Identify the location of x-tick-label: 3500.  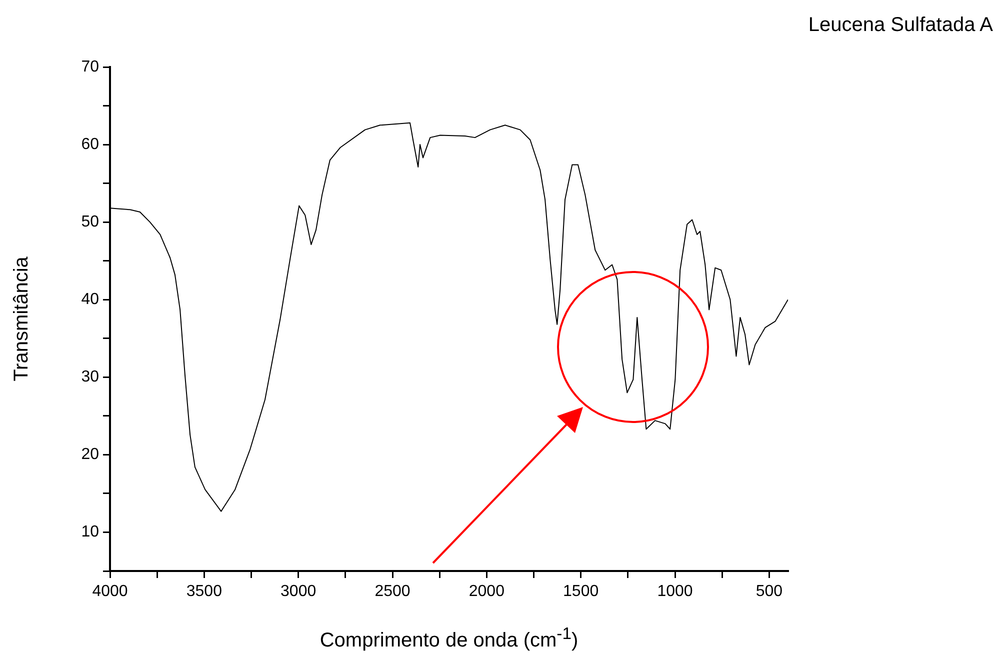
(204, 591).